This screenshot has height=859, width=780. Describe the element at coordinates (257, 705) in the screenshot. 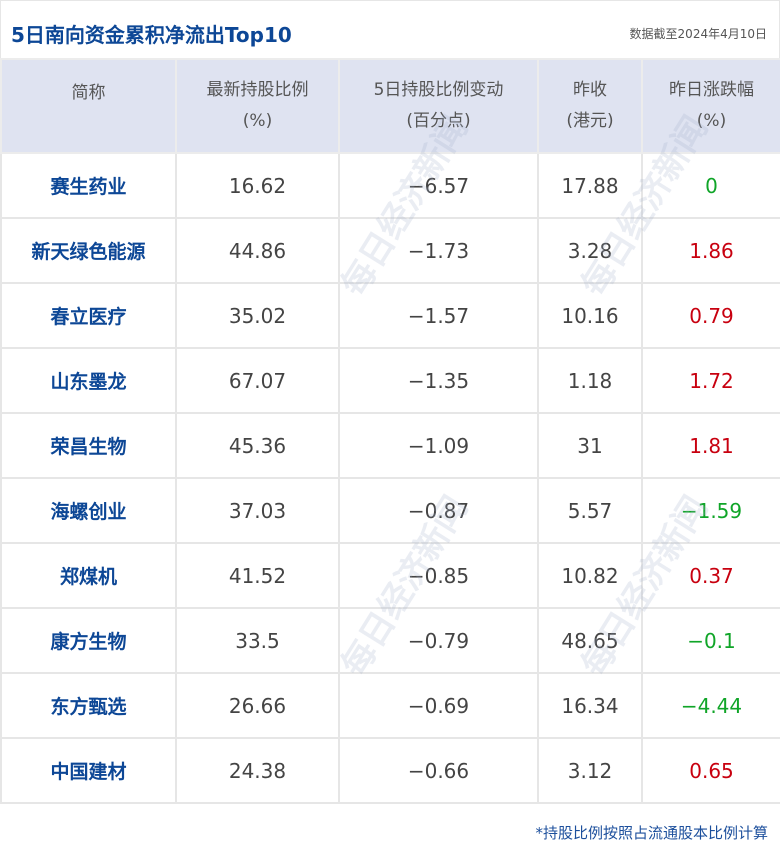

I see `holding-ratio: 26.66` at that location.